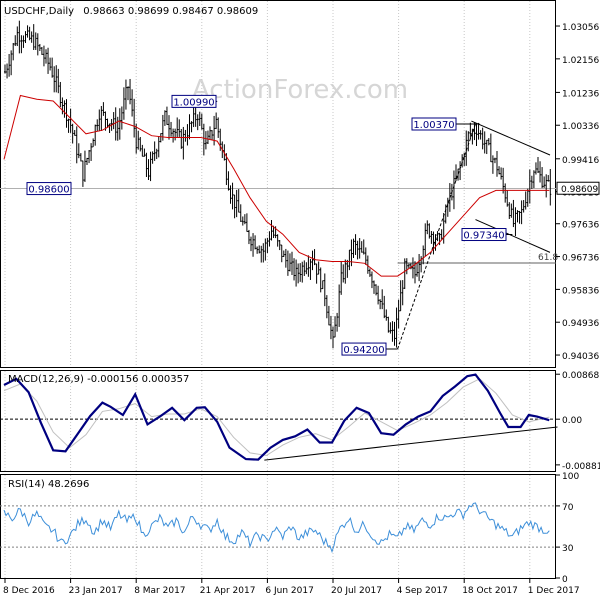  Describe the element at coordinates (228, 591) in the screenshot. I see `time-tick-label: 21 Apr 2017` at that location.